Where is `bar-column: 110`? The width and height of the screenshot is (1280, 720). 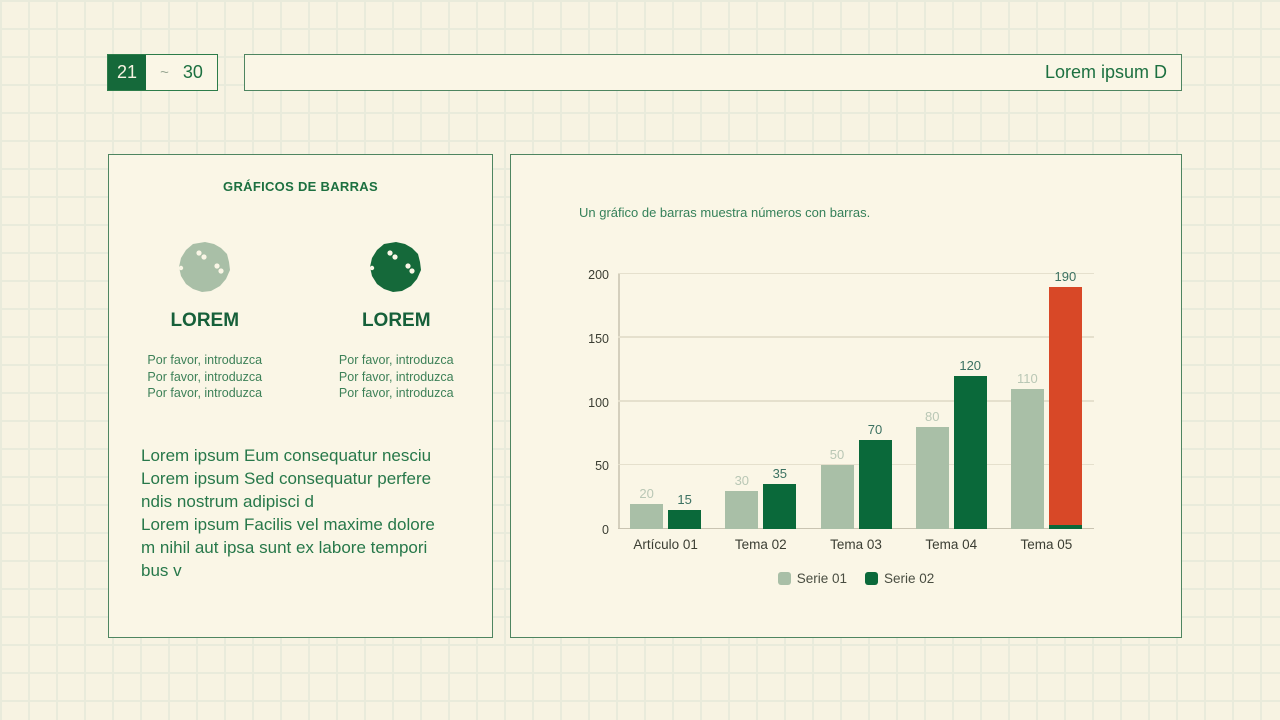
bar-column: 110 is located at coordinates (1027, 449).